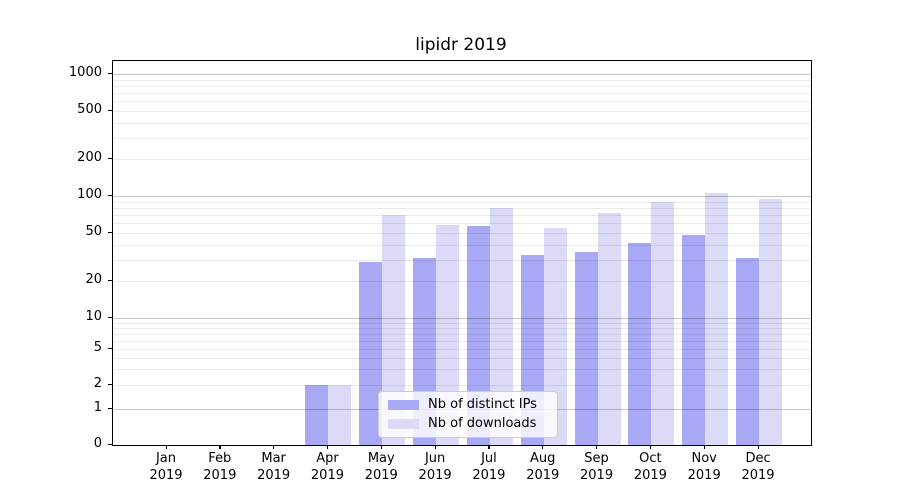 The image size is (900, 500). What do you see at coordinates (85, 72) in the screenshot?
I see `y-tick-label: 1000` at bounding box center [85, 72].